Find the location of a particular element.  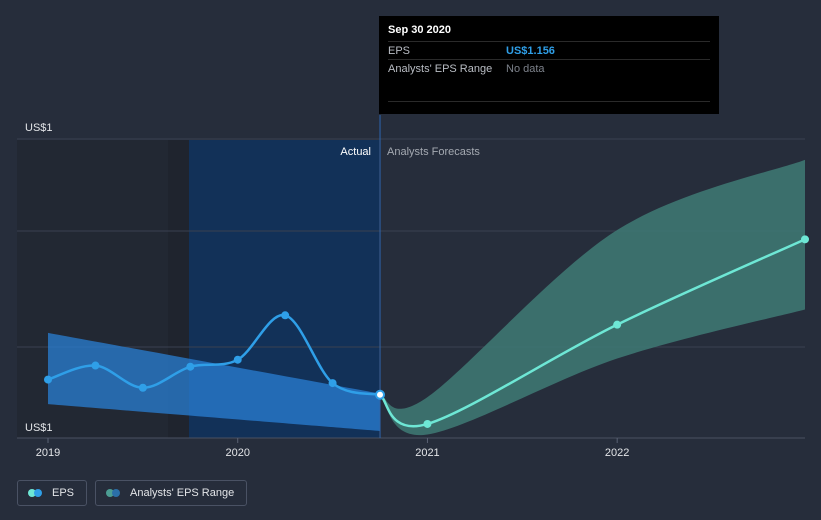

actual-label: Actual is located at coordinates (355, 152).